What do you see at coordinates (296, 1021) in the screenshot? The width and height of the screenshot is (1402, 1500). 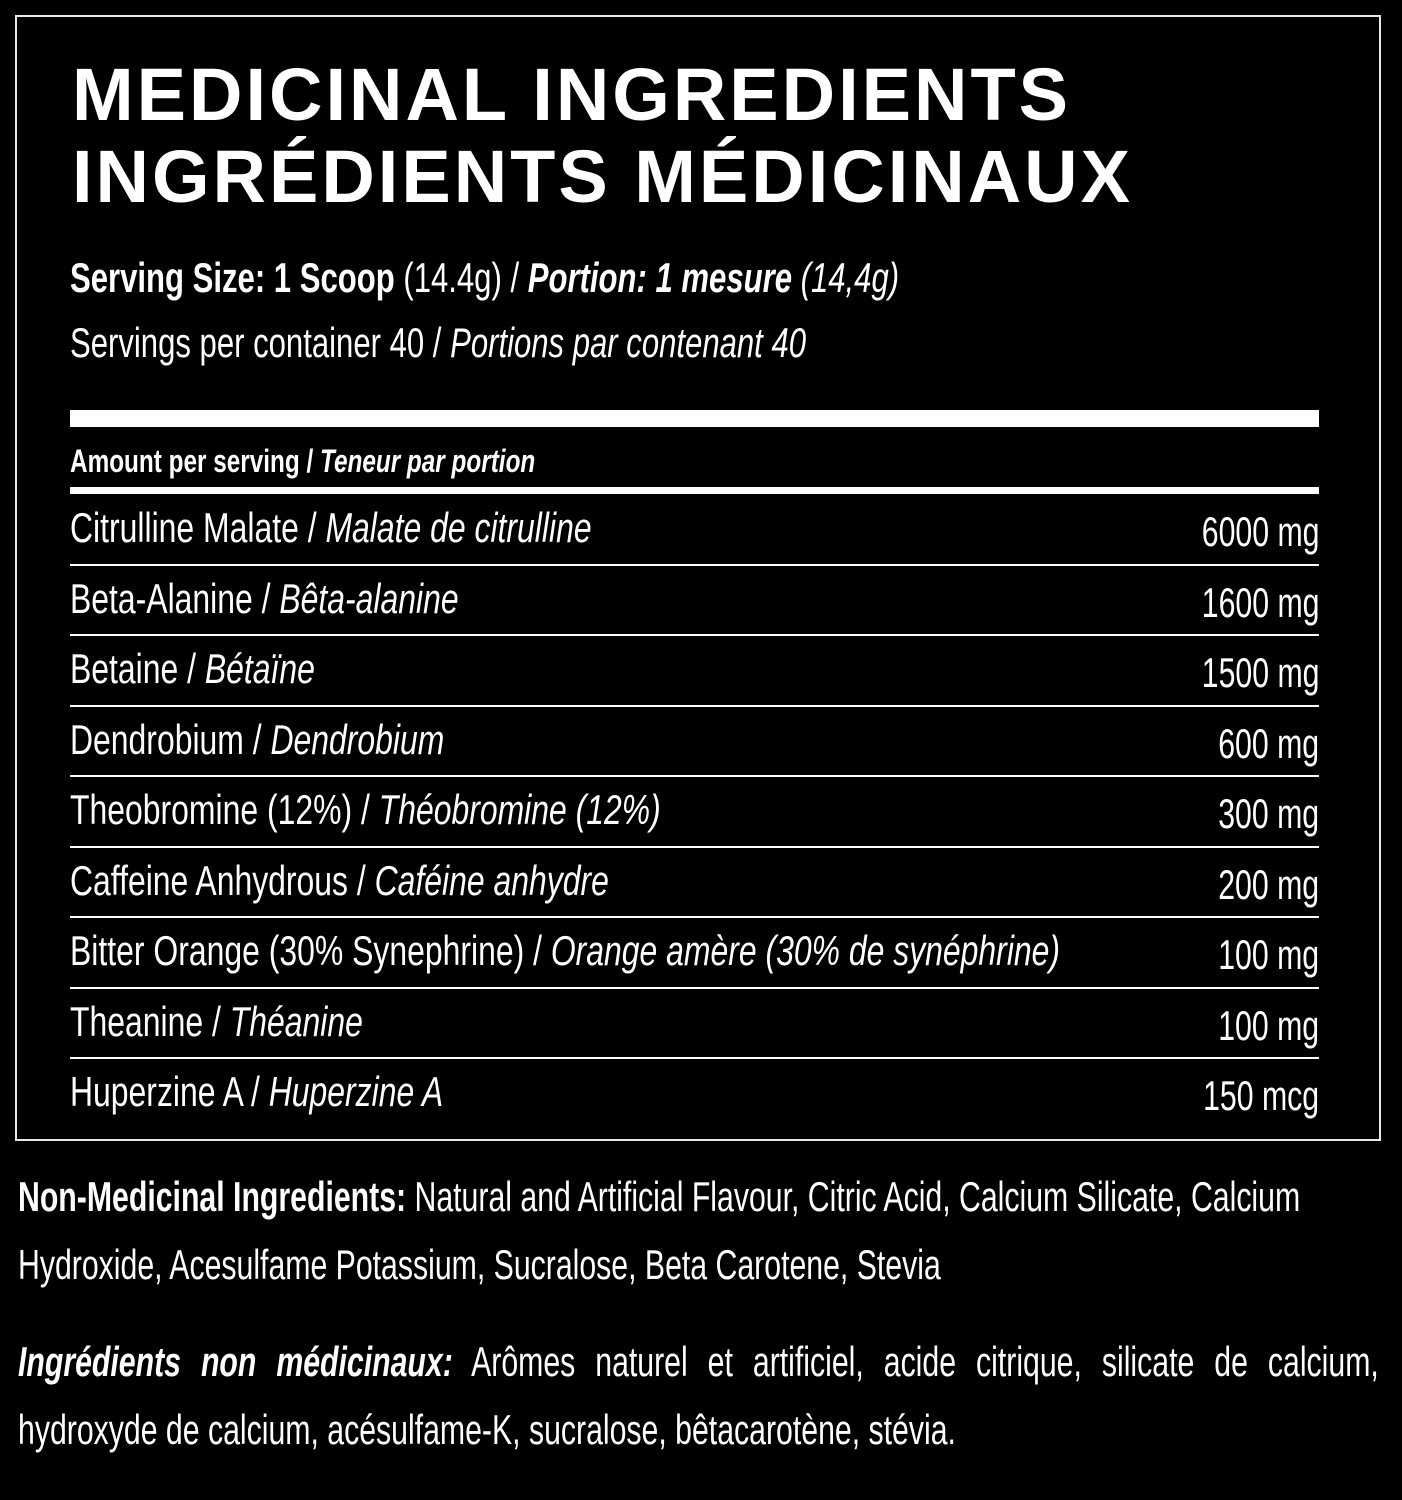 I see `ingredient-name-fr: Théanine` at bounding box center [296, 1021].